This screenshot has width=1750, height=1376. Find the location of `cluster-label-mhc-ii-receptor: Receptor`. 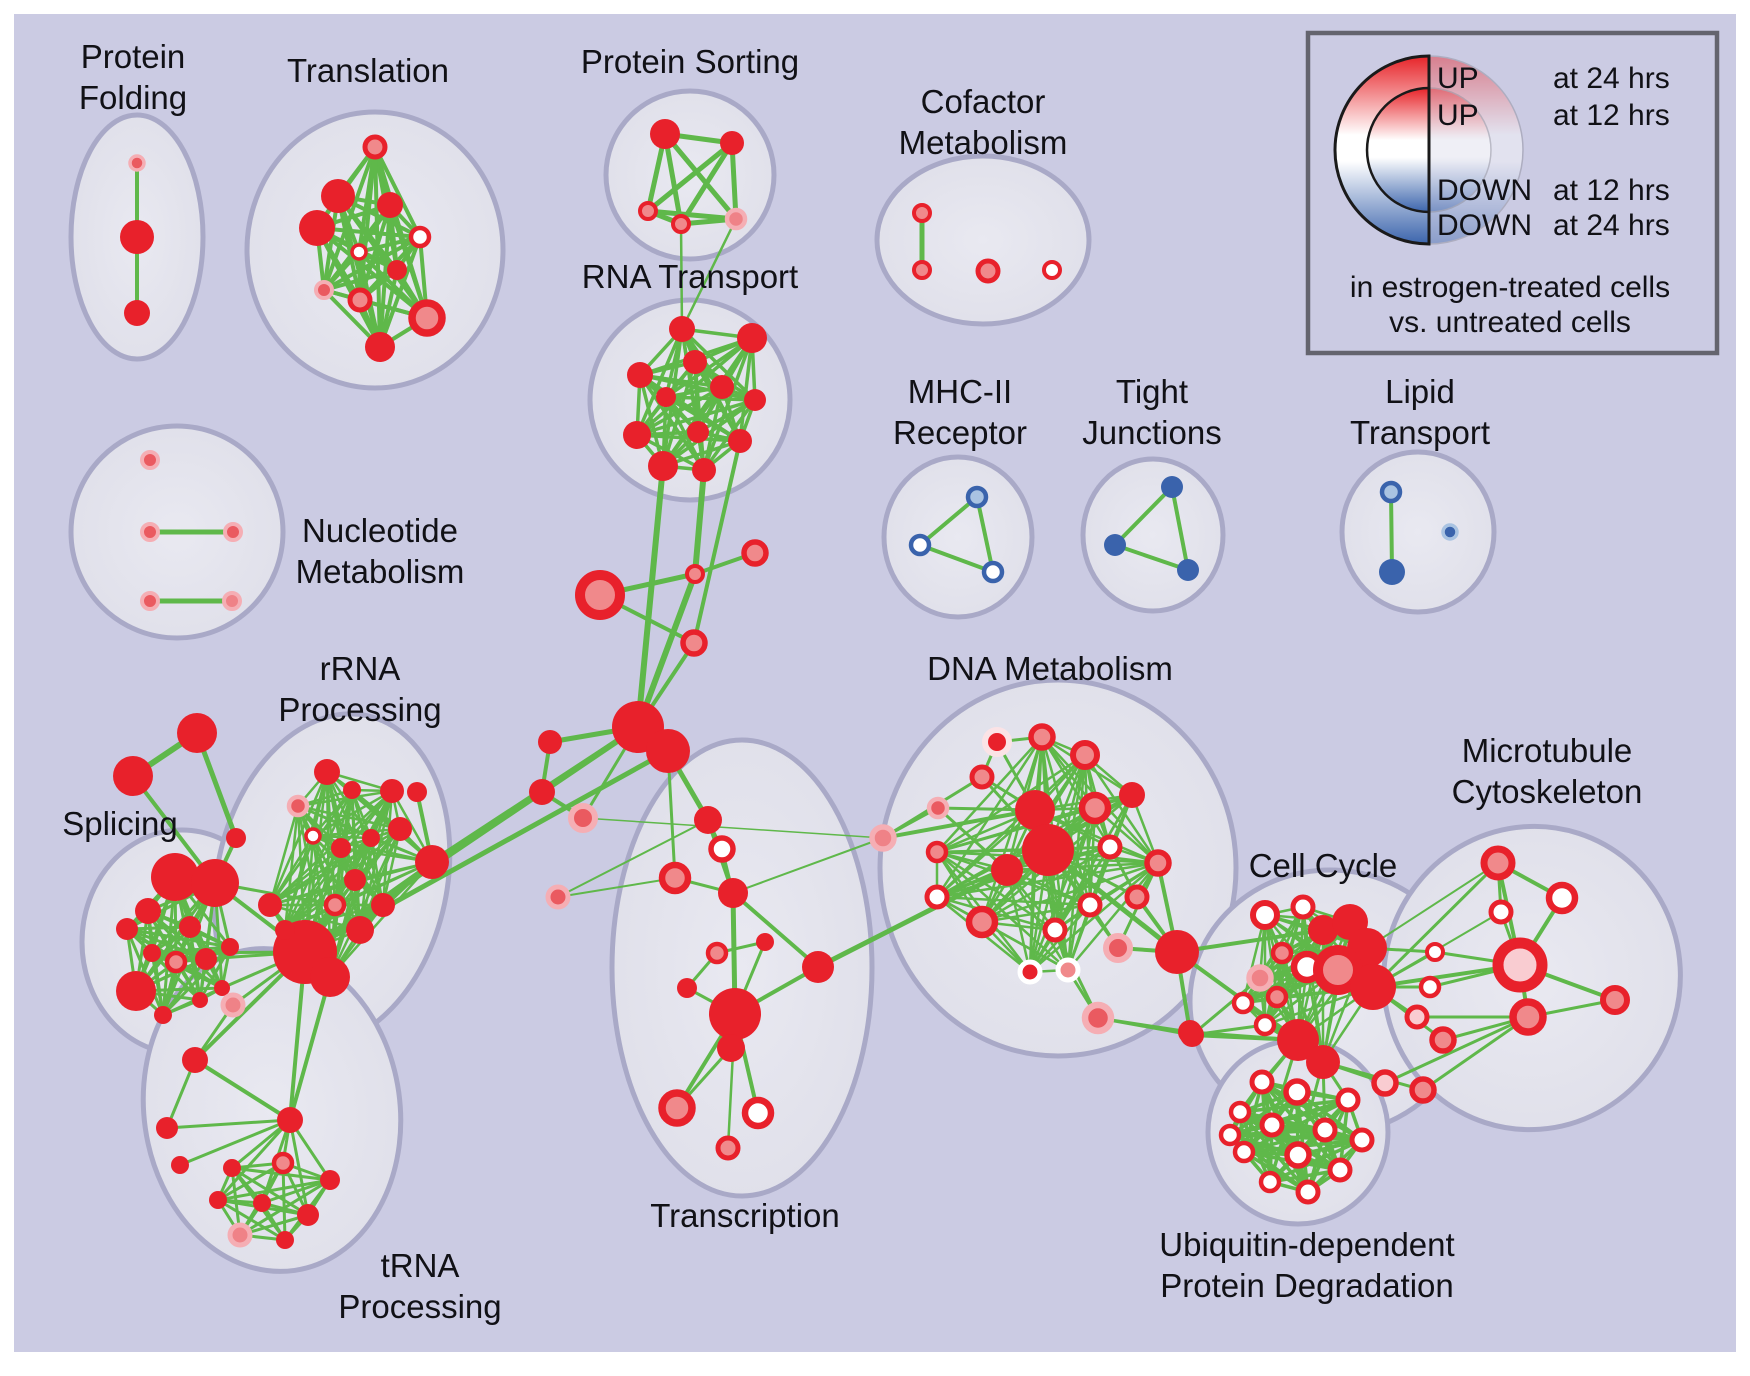

cluster-label-mhc-ii-receptor: Receptor is located at coordinates (960, 432).